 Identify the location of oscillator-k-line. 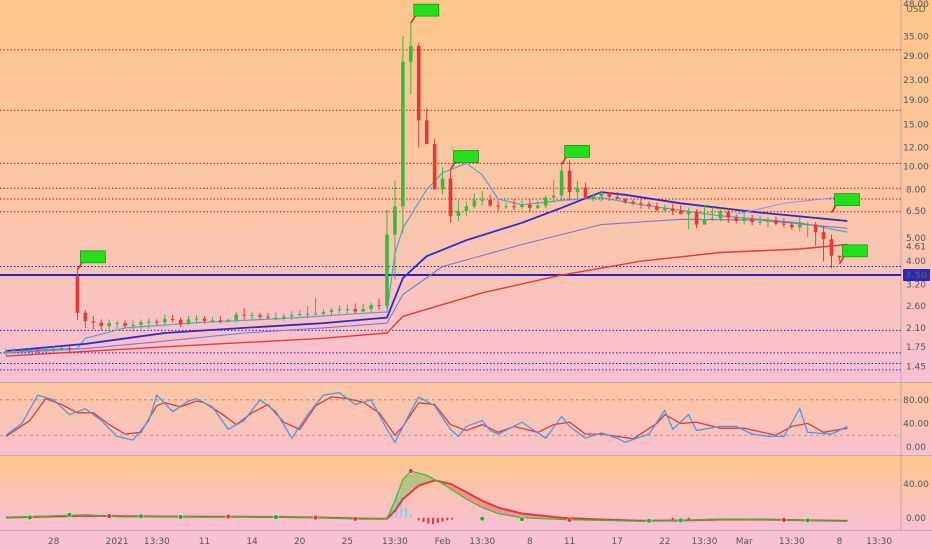
(426, 418).